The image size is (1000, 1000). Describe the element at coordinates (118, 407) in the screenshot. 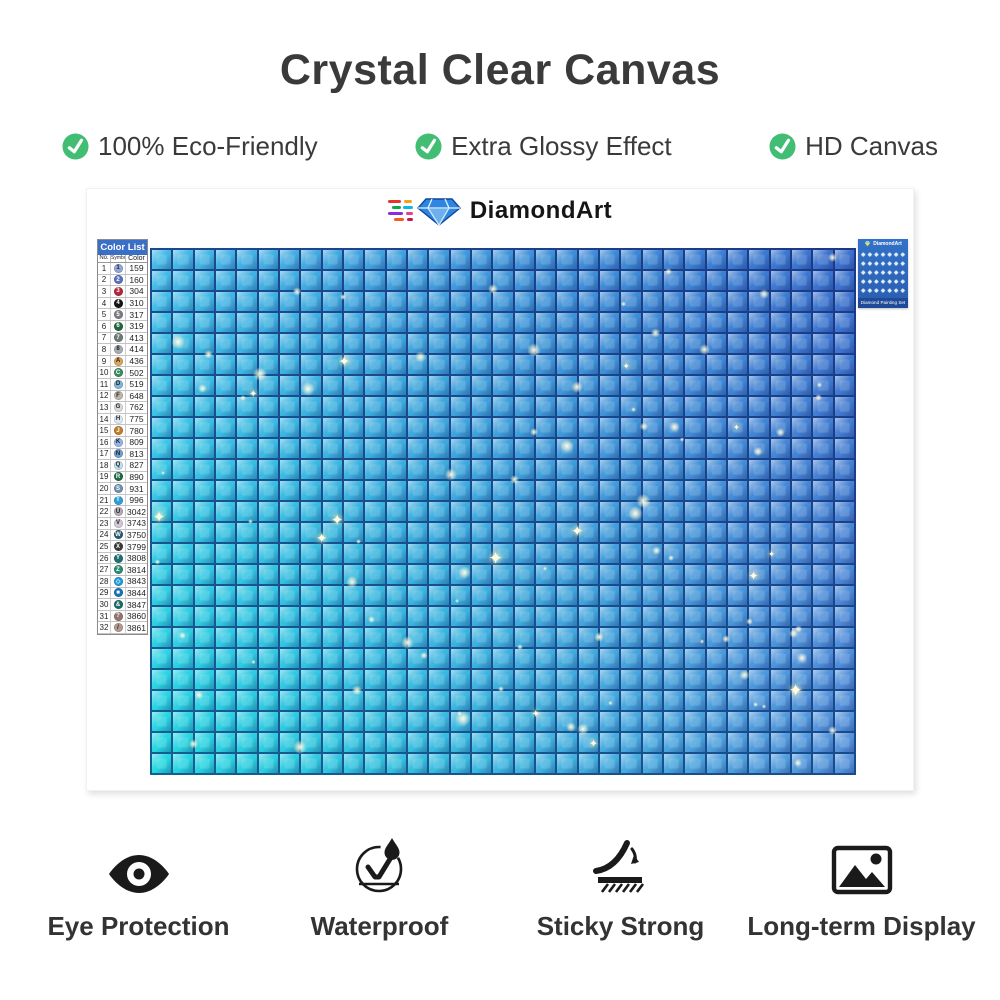

I see `row-symbol-swatch: G` at that location.